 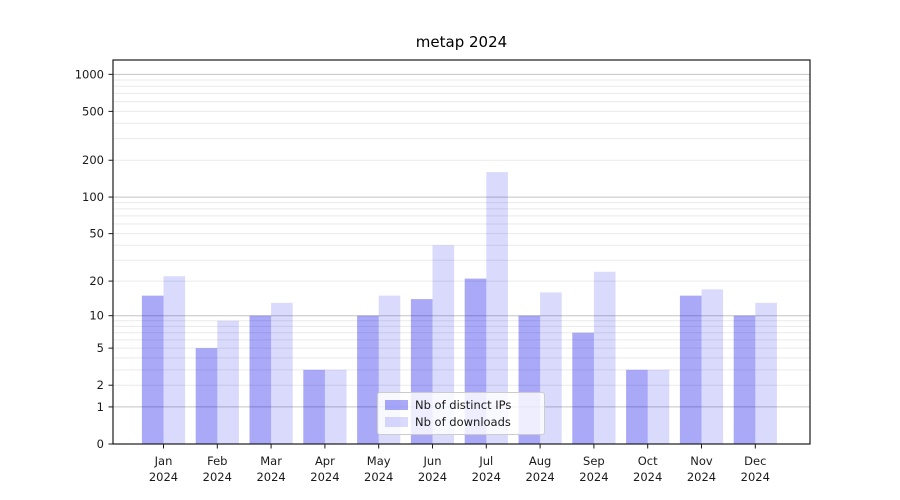 I want to click on y-tick-label: 1000, so click(x=89, y=74).